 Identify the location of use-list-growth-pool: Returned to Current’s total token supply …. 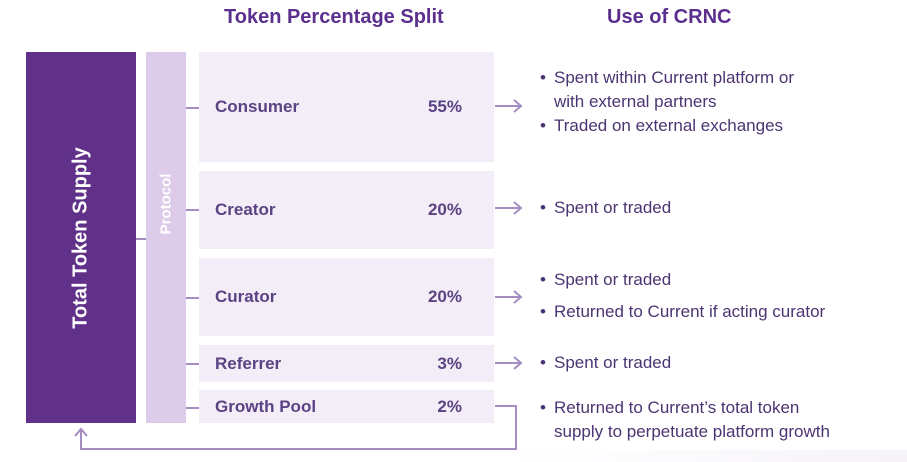
(685, 420).